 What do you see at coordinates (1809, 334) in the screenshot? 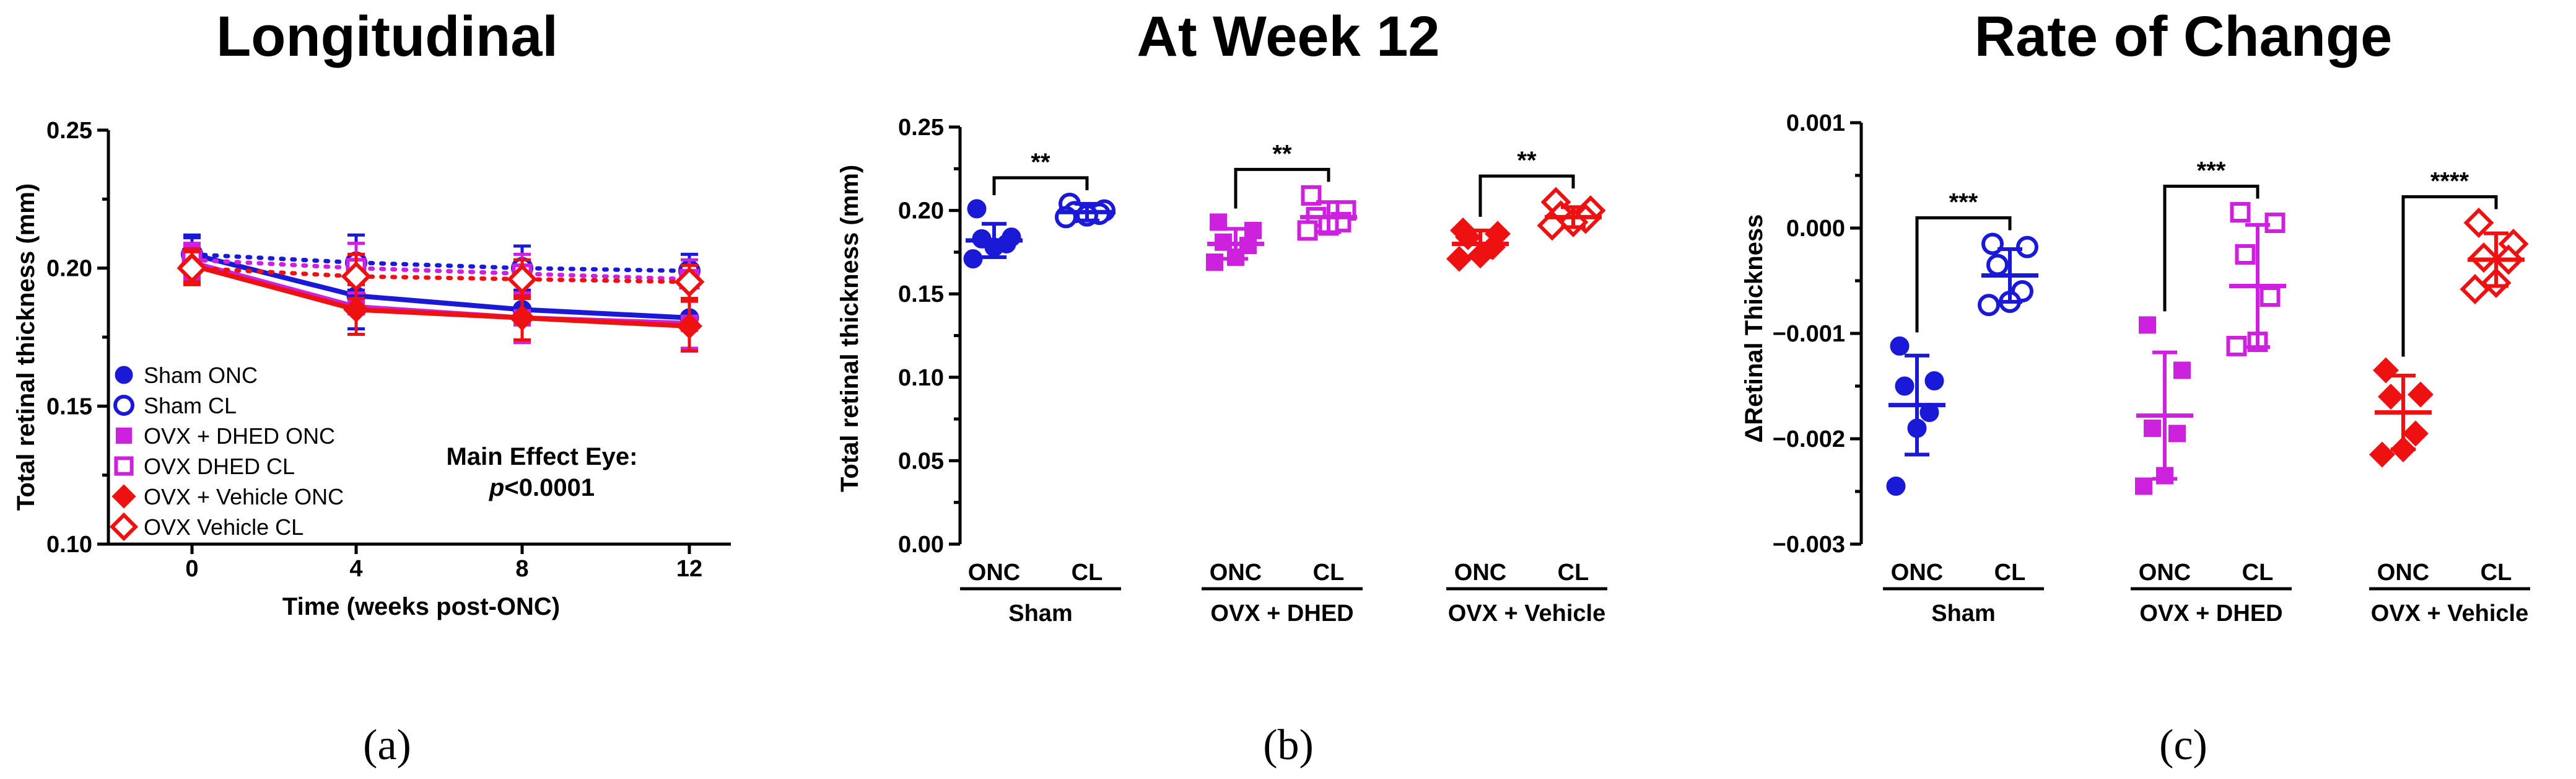
I see `panel-c-y-tick-label: −0.001` at bounding box center [1809, 334].